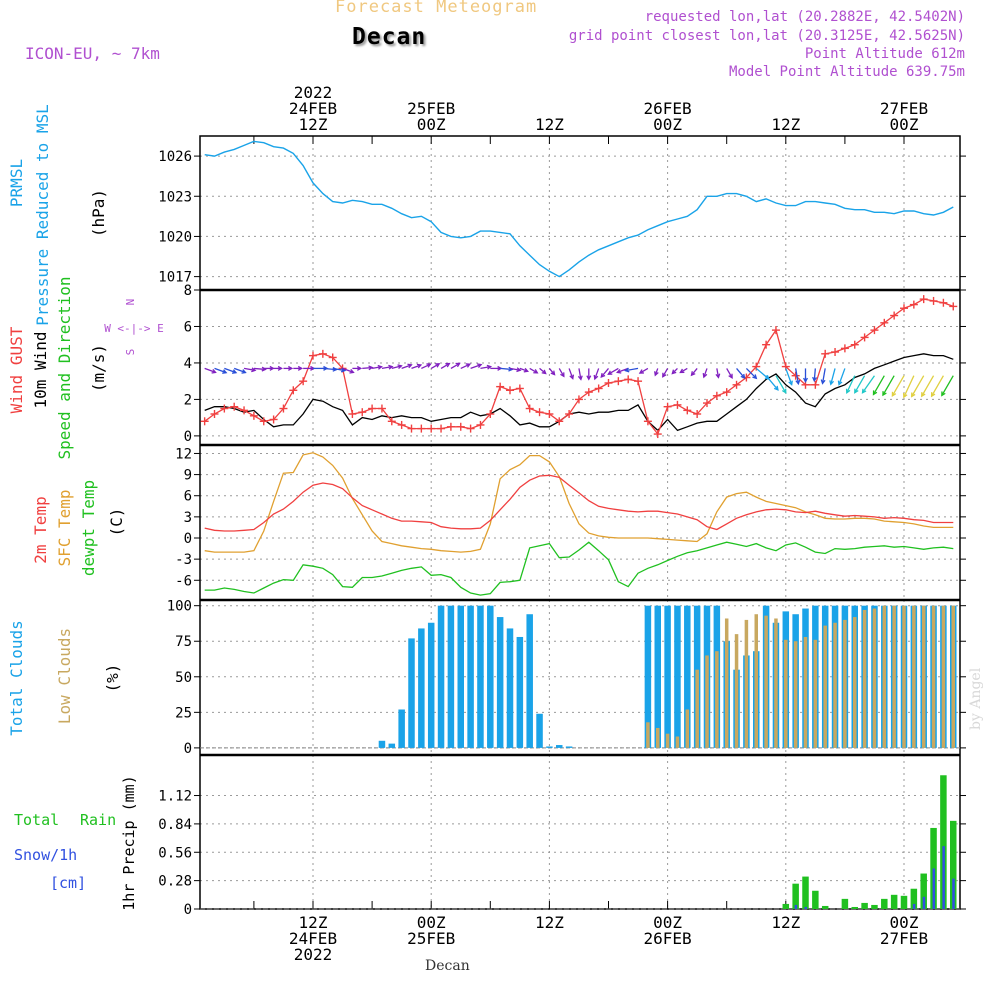  Describe the element at coordinates (183, 581) in the screenshot. I see `y-tick-label: -6` at that location.